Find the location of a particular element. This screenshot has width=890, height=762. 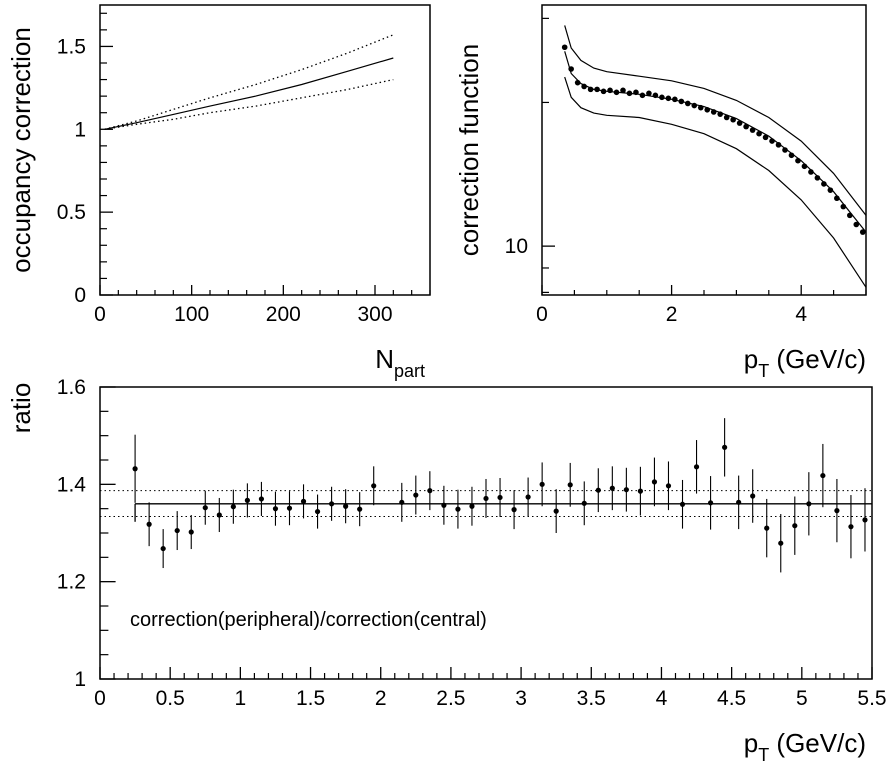

y-tick-label: 0.5 is located at coordinates (71, 212).